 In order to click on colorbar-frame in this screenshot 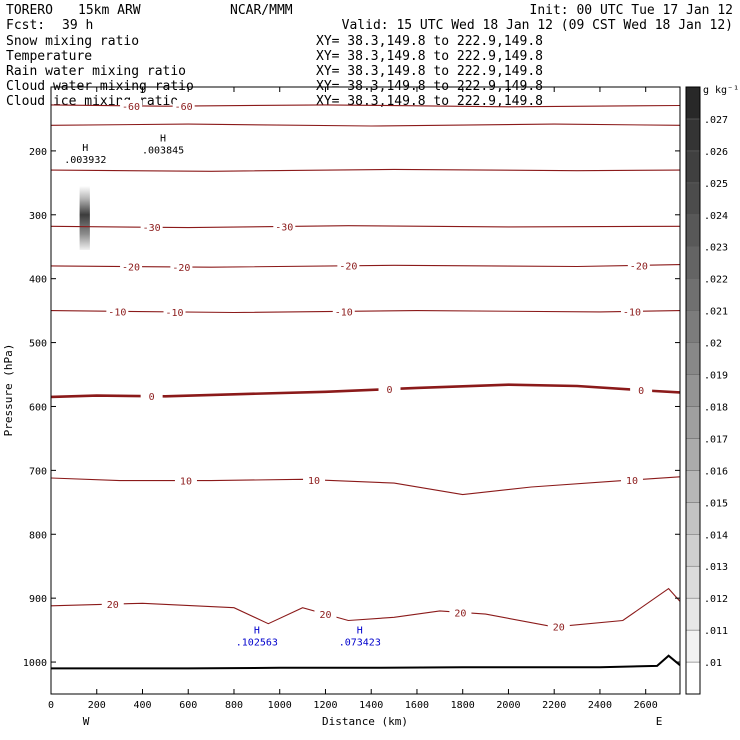, I will do `click(693, 390)`.